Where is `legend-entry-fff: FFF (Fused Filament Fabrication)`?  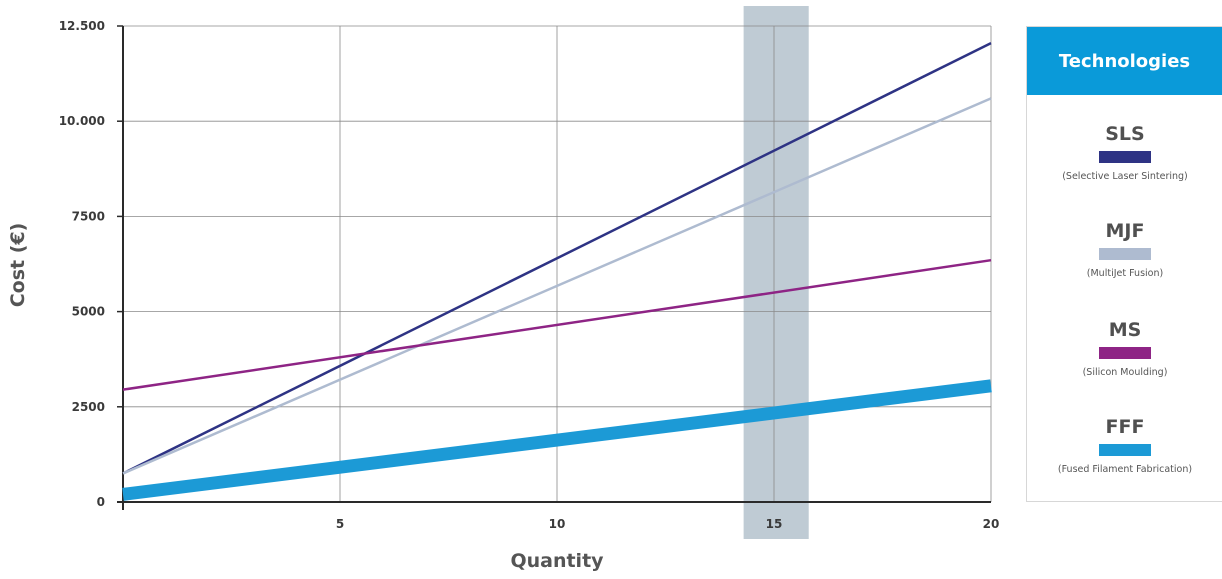
legend-entry-fff: FFF (Fused Filament Fabrication) is located at coordinates (1124, 445).